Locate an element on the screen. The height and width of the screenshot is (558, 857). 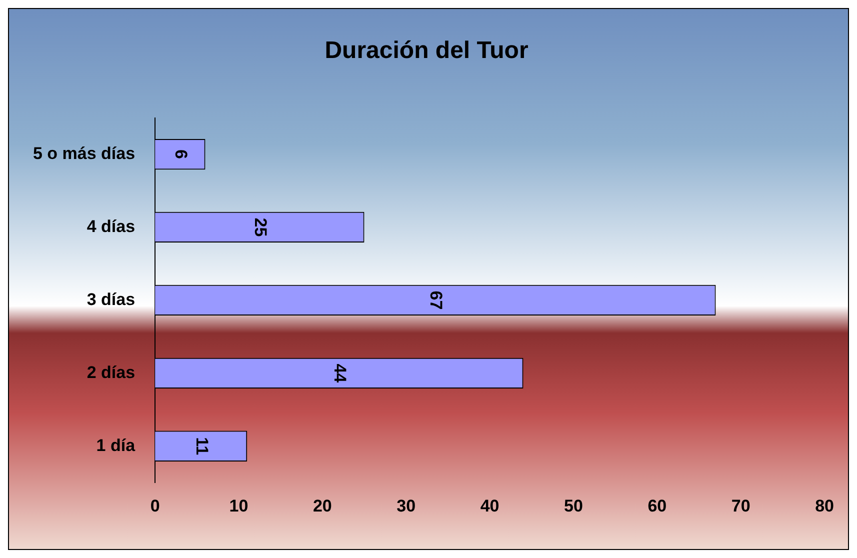
x-tick-label: 0 is located at coordinates (155, 506).